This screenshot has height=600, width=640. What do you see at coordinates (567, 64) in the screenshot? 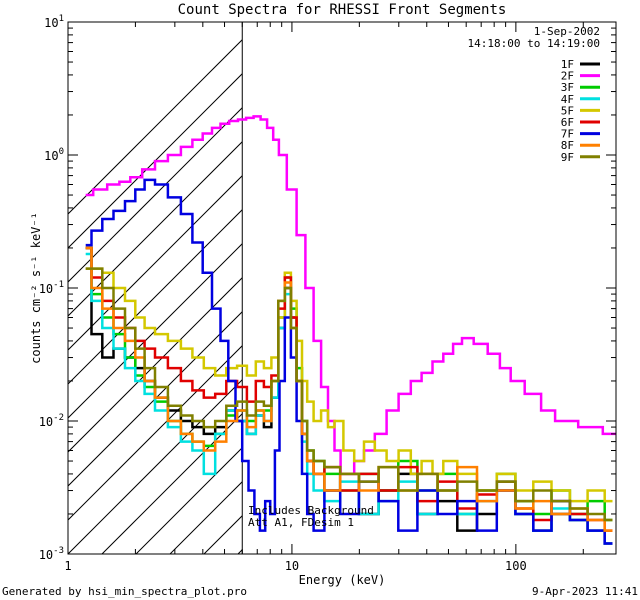
I see `legend-label: 1F` at bounding box center [567, 64].